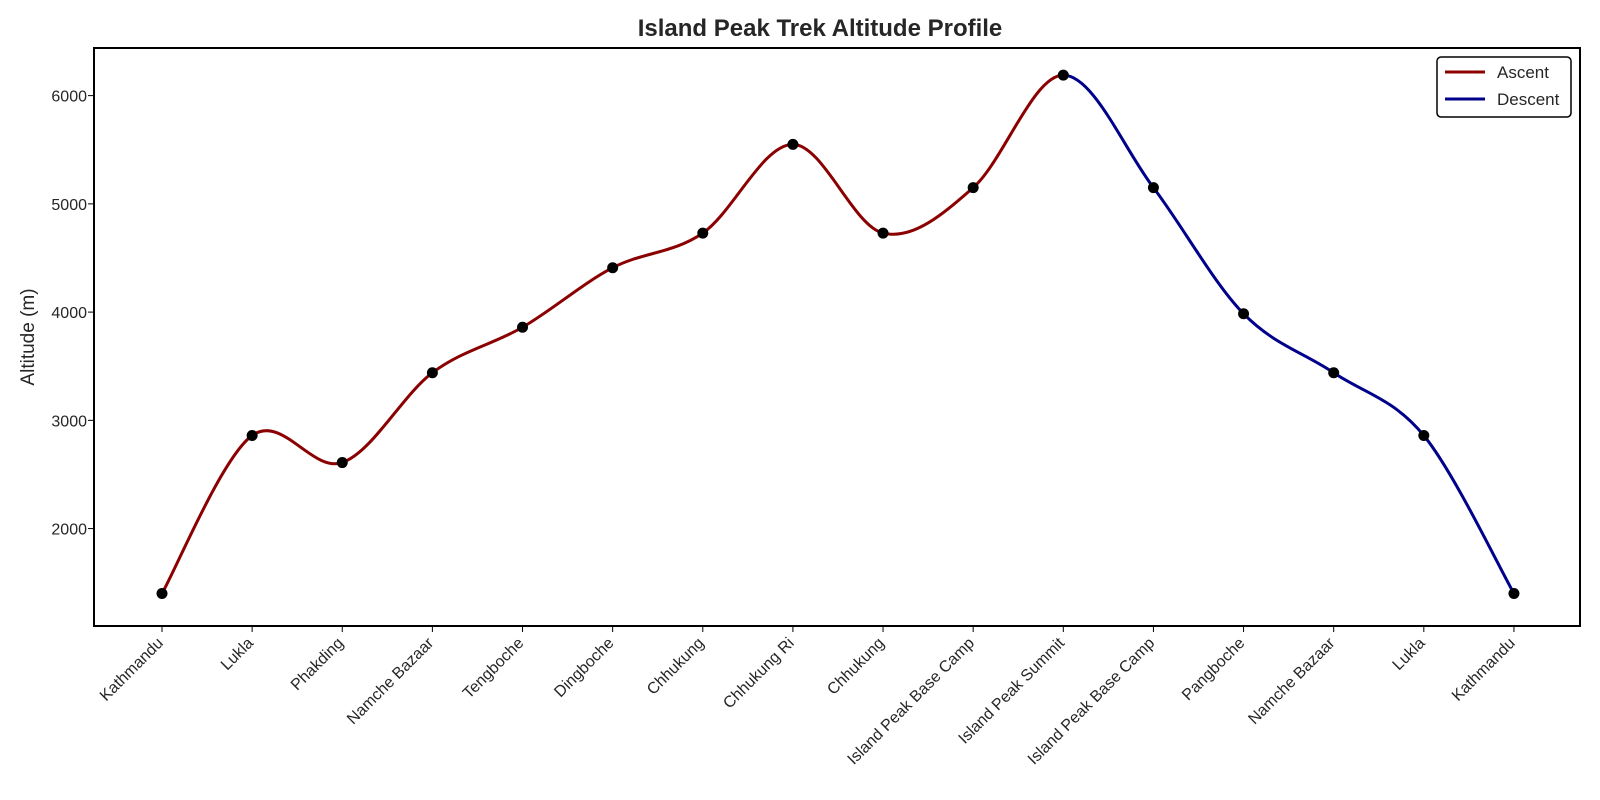 The image size is (1600, 800). I want to click on y-tick-label: 3000, so click(69, 421).